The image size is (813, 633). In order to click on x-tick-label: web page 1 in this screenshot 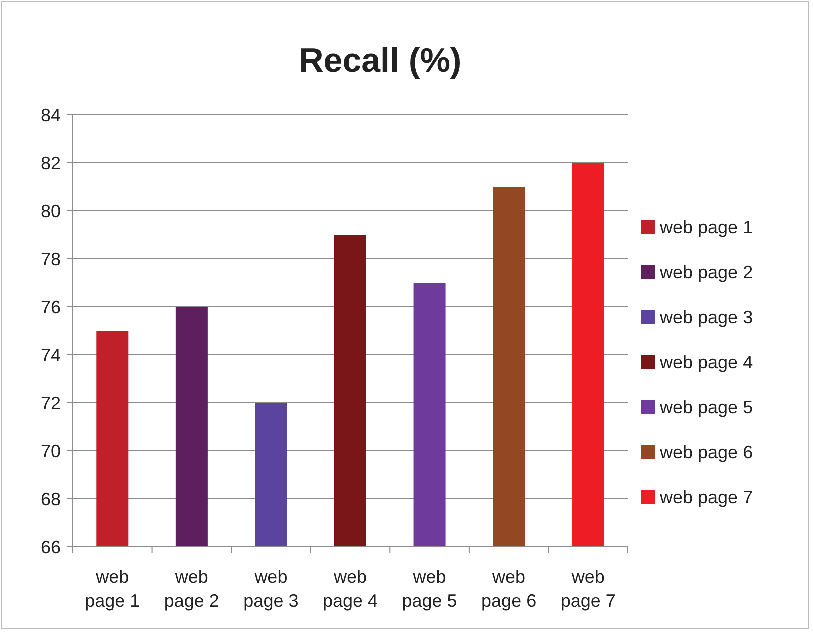, I will do `click(112, 589)`.